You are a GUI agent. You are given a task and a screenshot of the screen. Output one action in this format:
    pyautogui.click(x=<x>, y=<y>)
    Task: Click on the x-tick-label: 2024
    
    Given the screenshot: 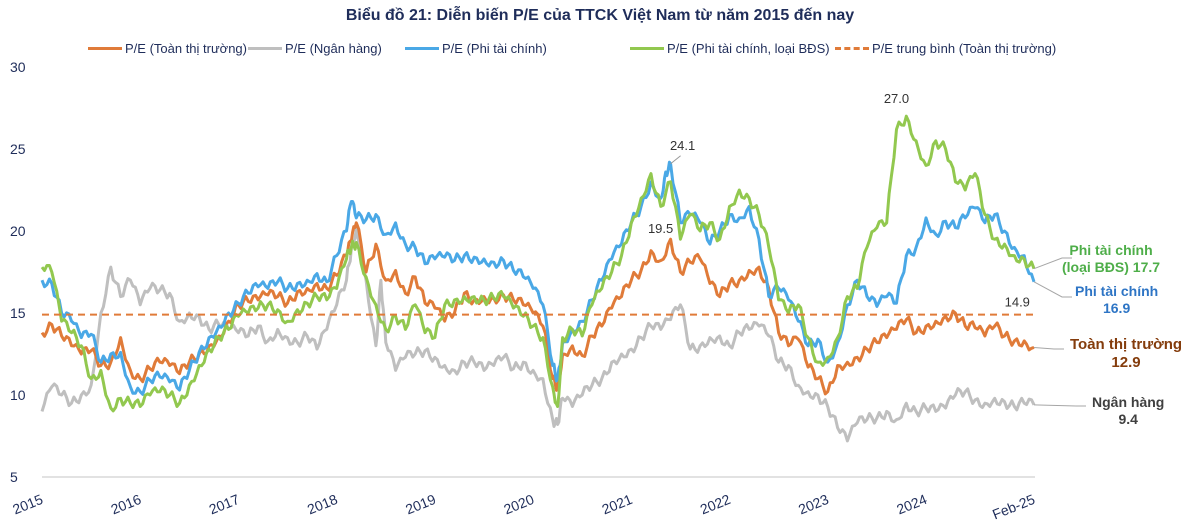 What is the action you would take?
    pyautogui.click(x=911, y=504)
    